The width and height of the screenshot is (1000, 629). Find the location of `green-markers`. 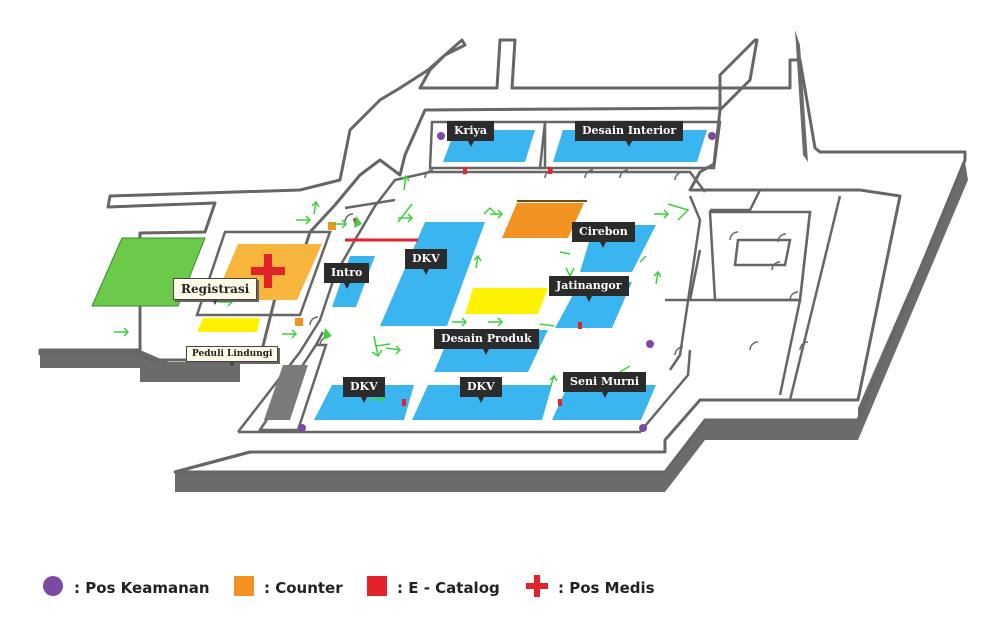

green-markers is located at coordinates (342, 278).